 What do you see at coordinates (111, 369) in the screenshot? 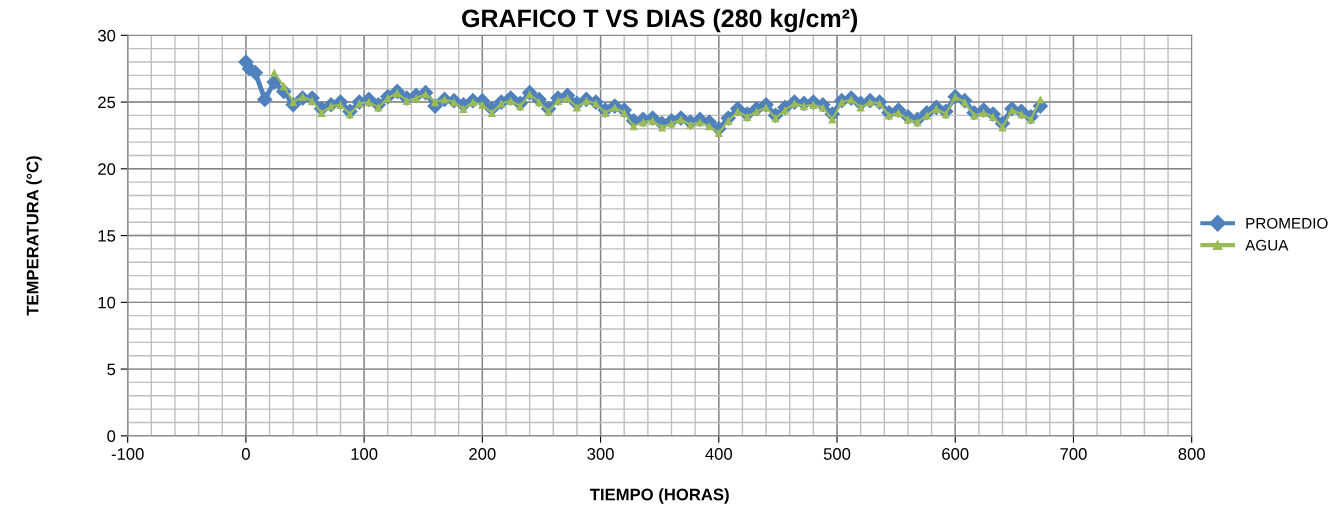
I see `y-tick-label: 5` at bounding box center [111, 369].